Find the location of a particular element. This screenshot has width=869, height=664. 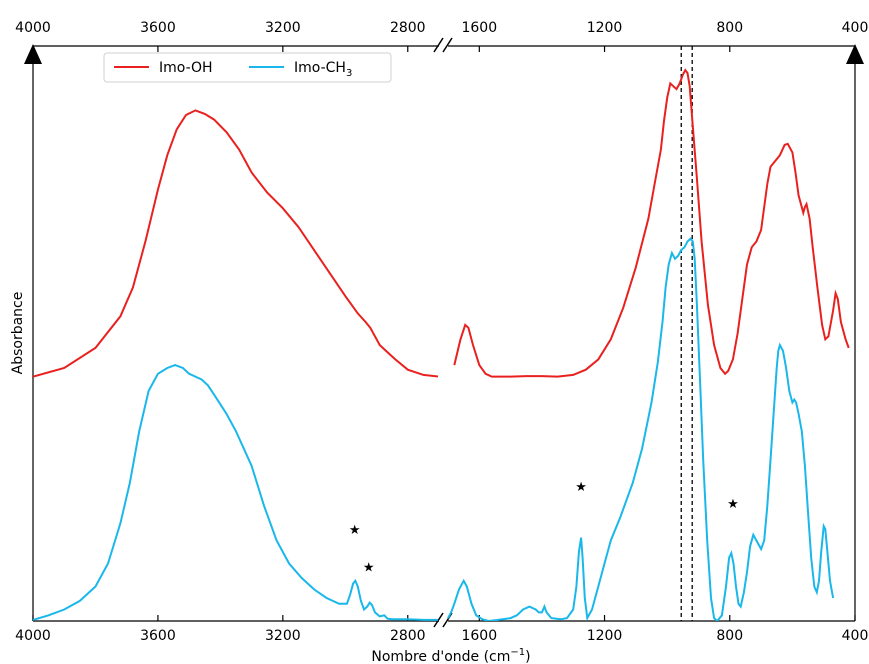

right-axis-arrow is located at coordinates (855, 54).